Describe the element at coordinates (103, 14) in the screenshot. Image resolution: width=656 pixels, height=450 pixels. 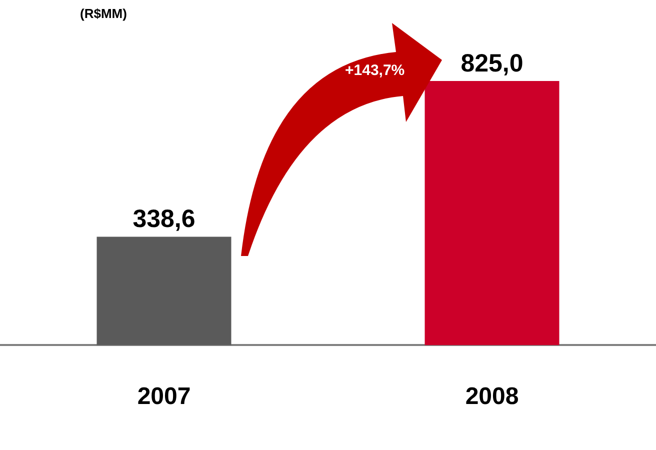
I see `y-axis-title: (R$MM)` at that location.